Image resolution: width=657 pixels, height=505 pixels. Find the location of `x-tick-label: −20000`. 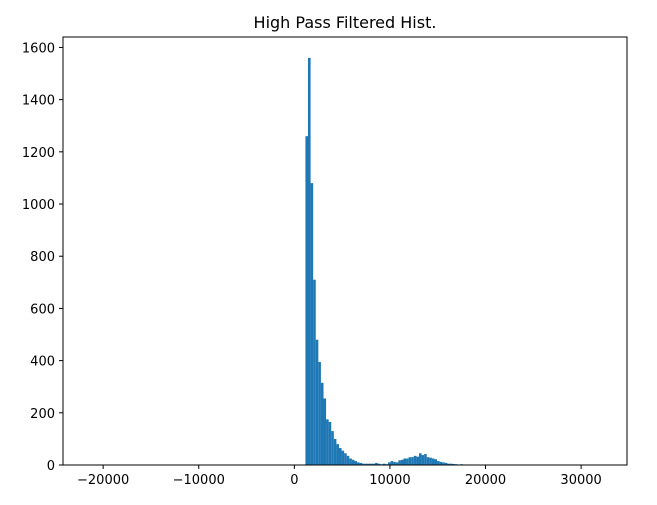

x-tick-label: −20000 is located at coordinates (103, 480).